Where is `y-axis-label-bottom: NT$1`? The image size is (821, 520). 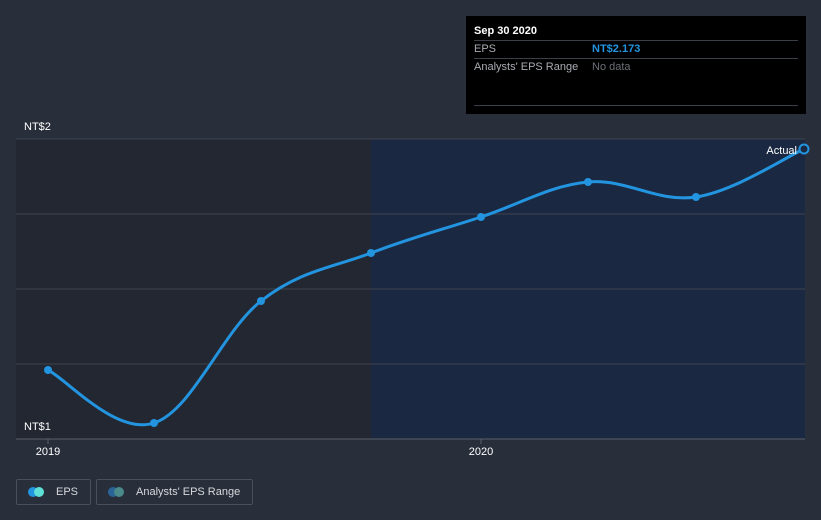 y-axis-label-bottom: NT$1 is located at coordinates (37, 427).